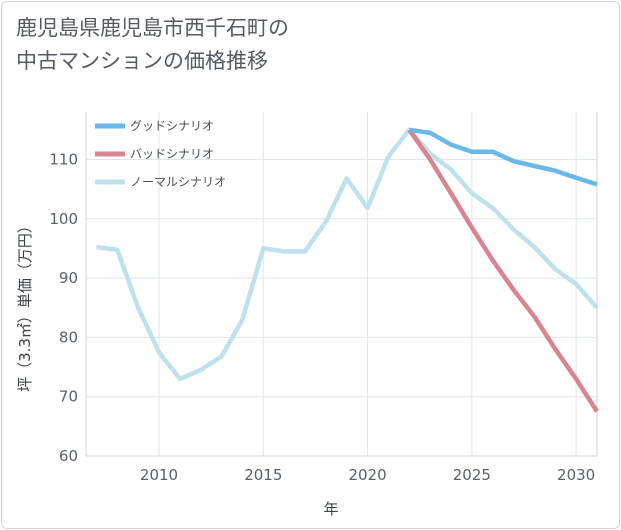  Describe the element at coordinates (63, 159) in the screenshot. I see `y-tick-label: 110` at that location.